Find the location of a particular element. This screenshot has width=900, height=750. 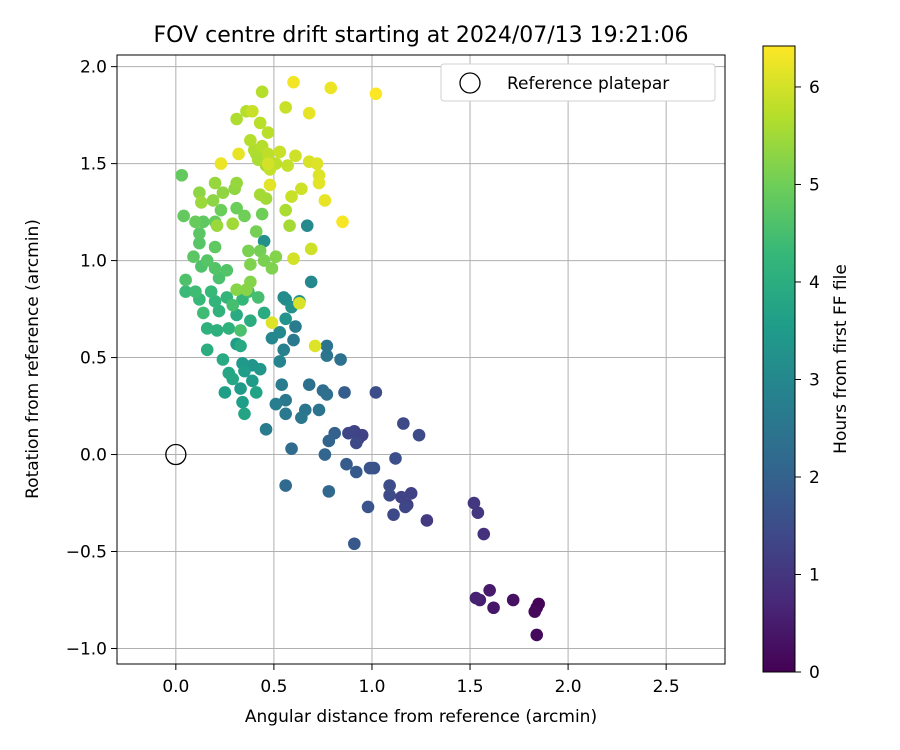

x-tick-label: 1.0 is located at coordinates (371, 687).